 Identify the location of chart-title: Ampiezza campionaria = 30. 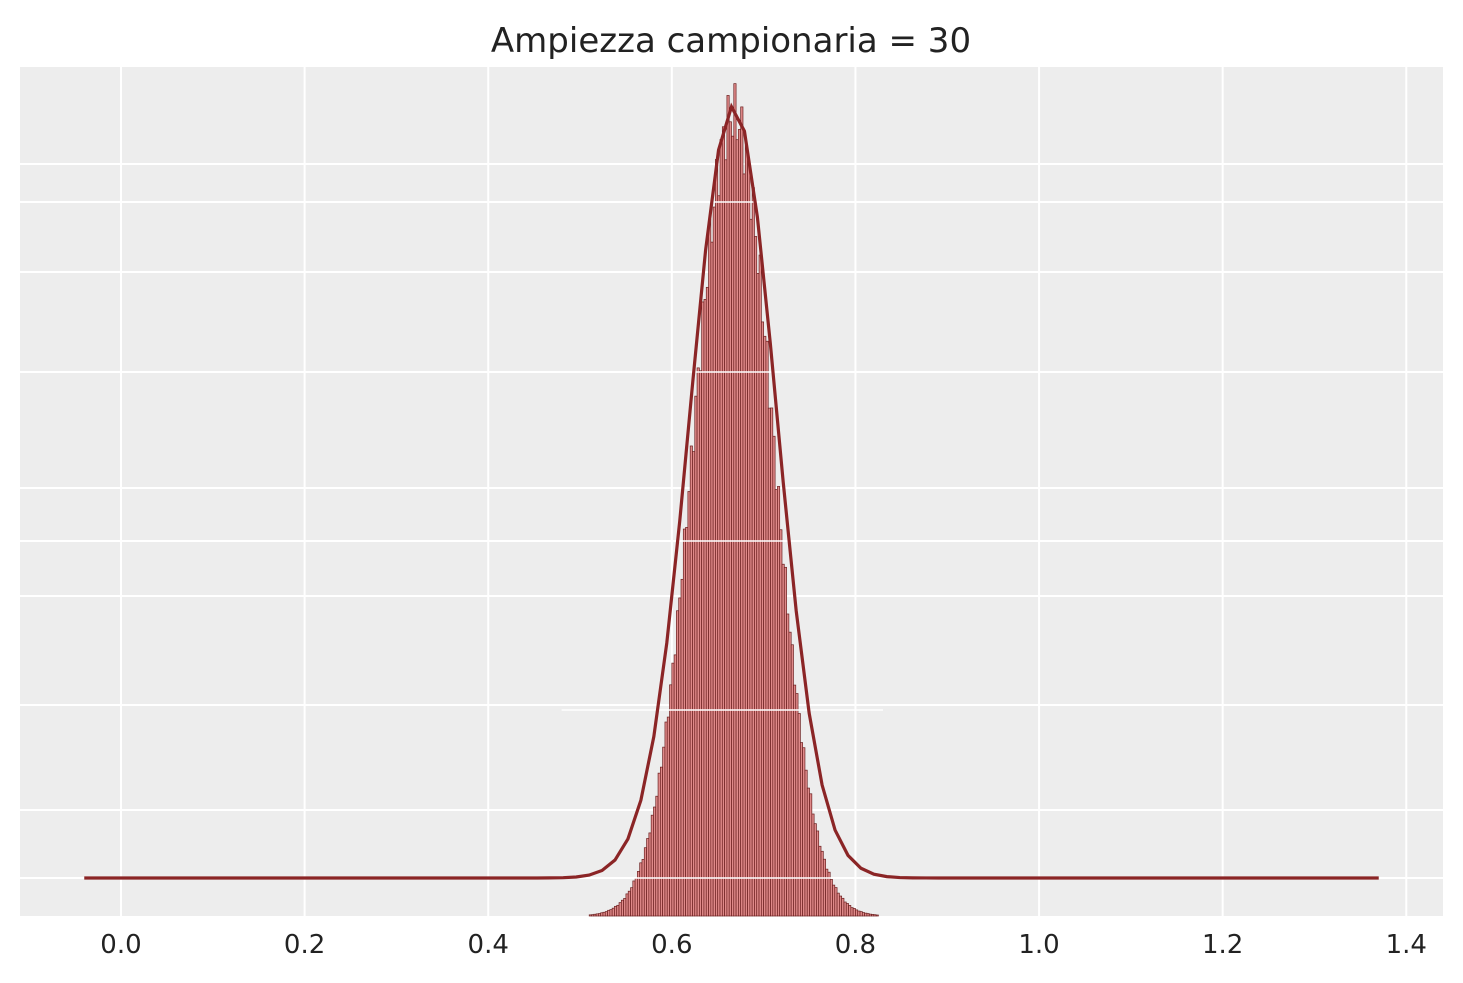
(731, 41).